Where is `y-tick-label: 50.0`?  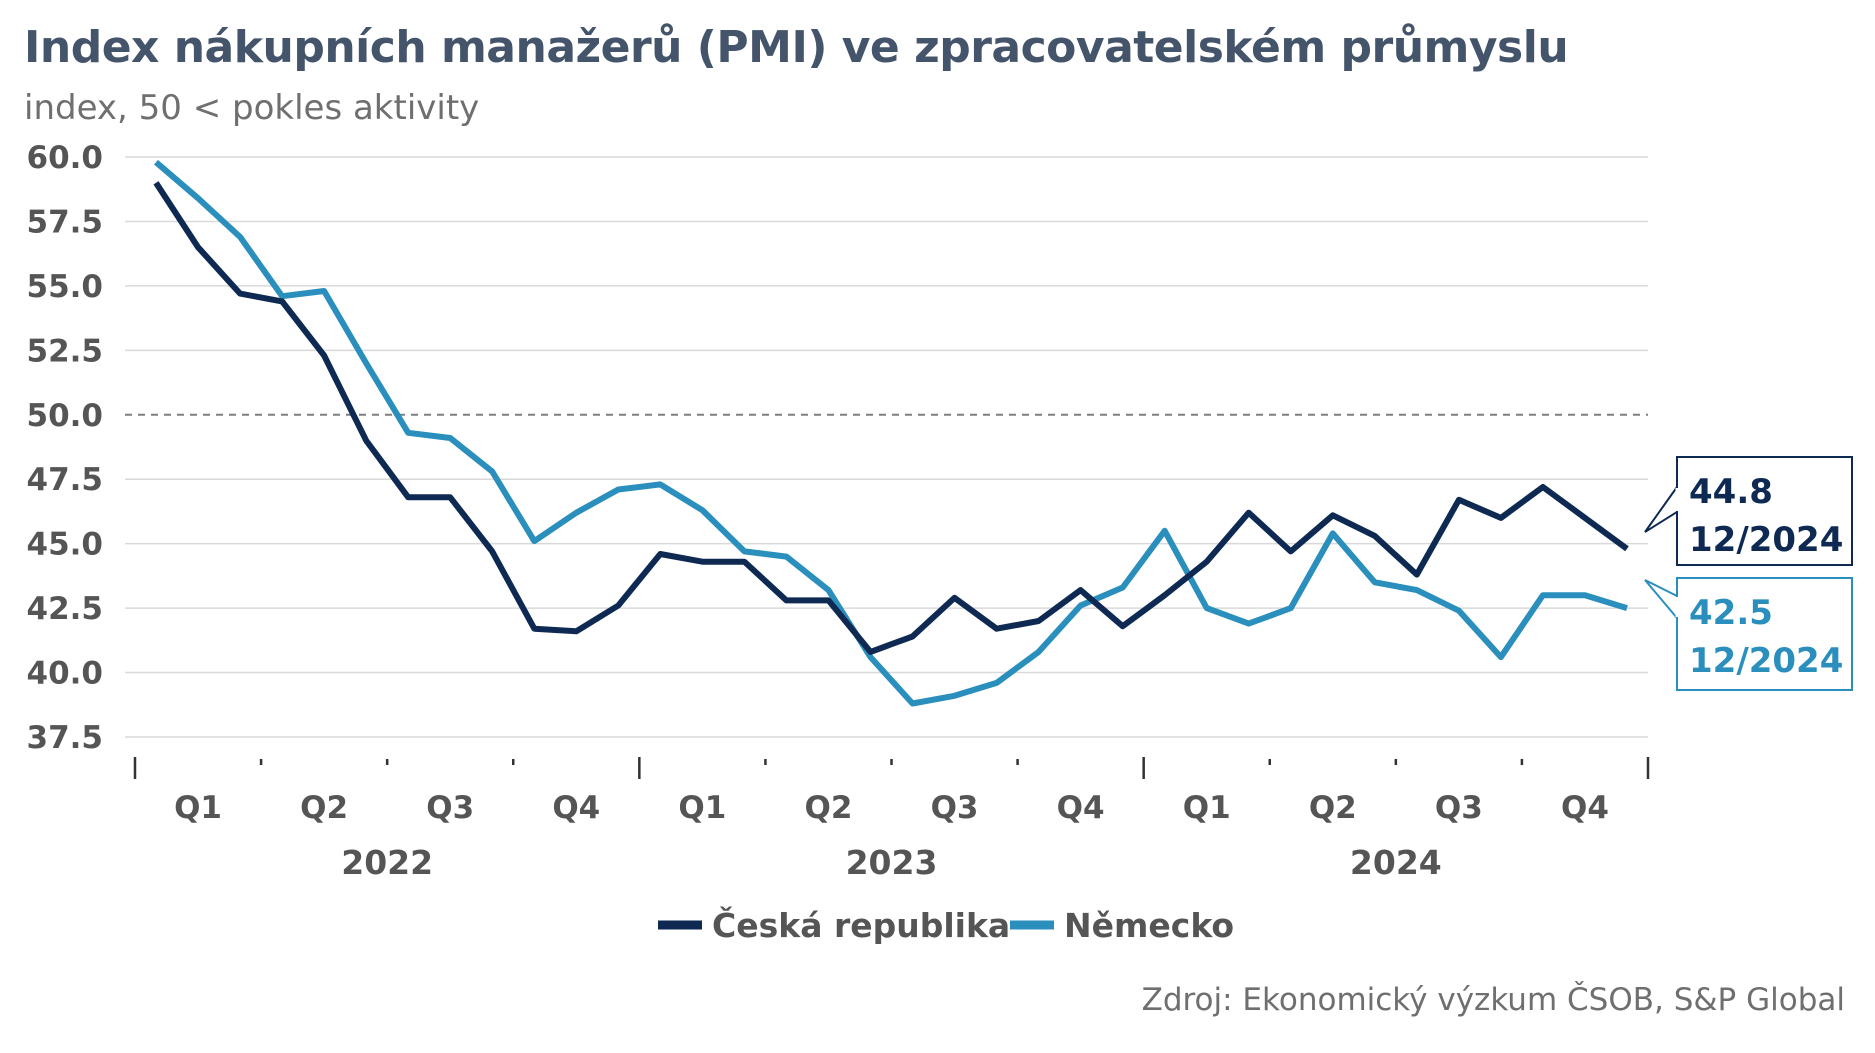
y-tick-label: 50.0 is located at coordinates (65, 416).